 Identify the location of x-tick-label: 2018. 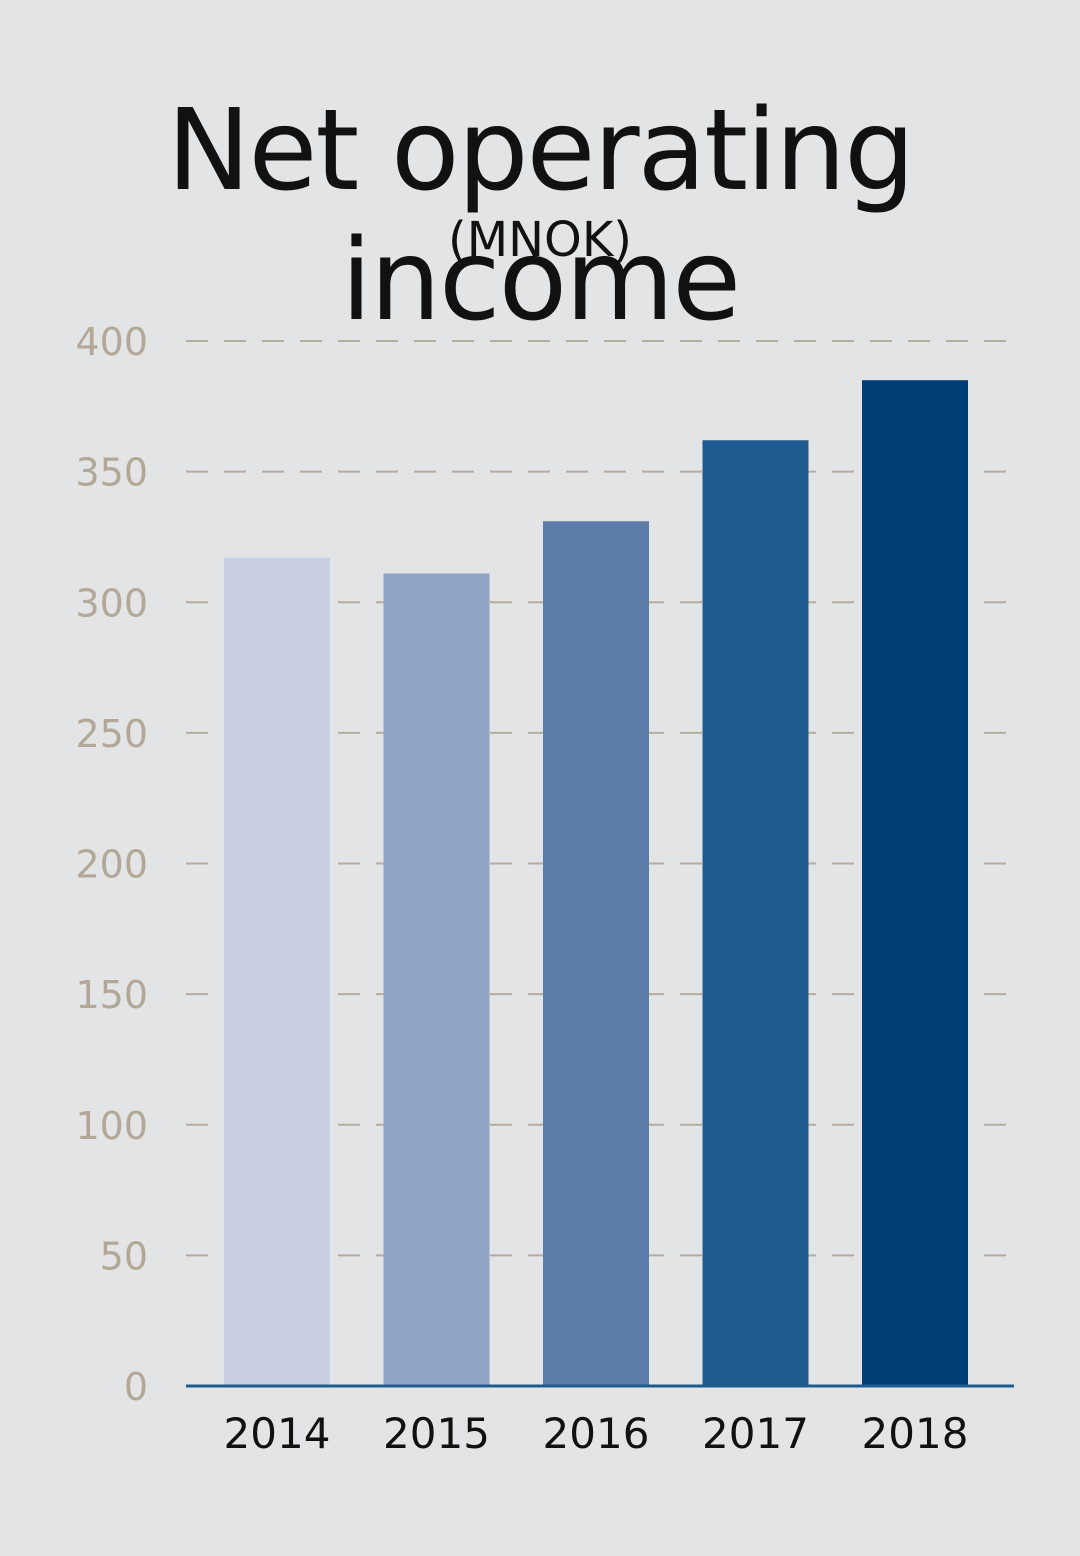
(915, 1433).